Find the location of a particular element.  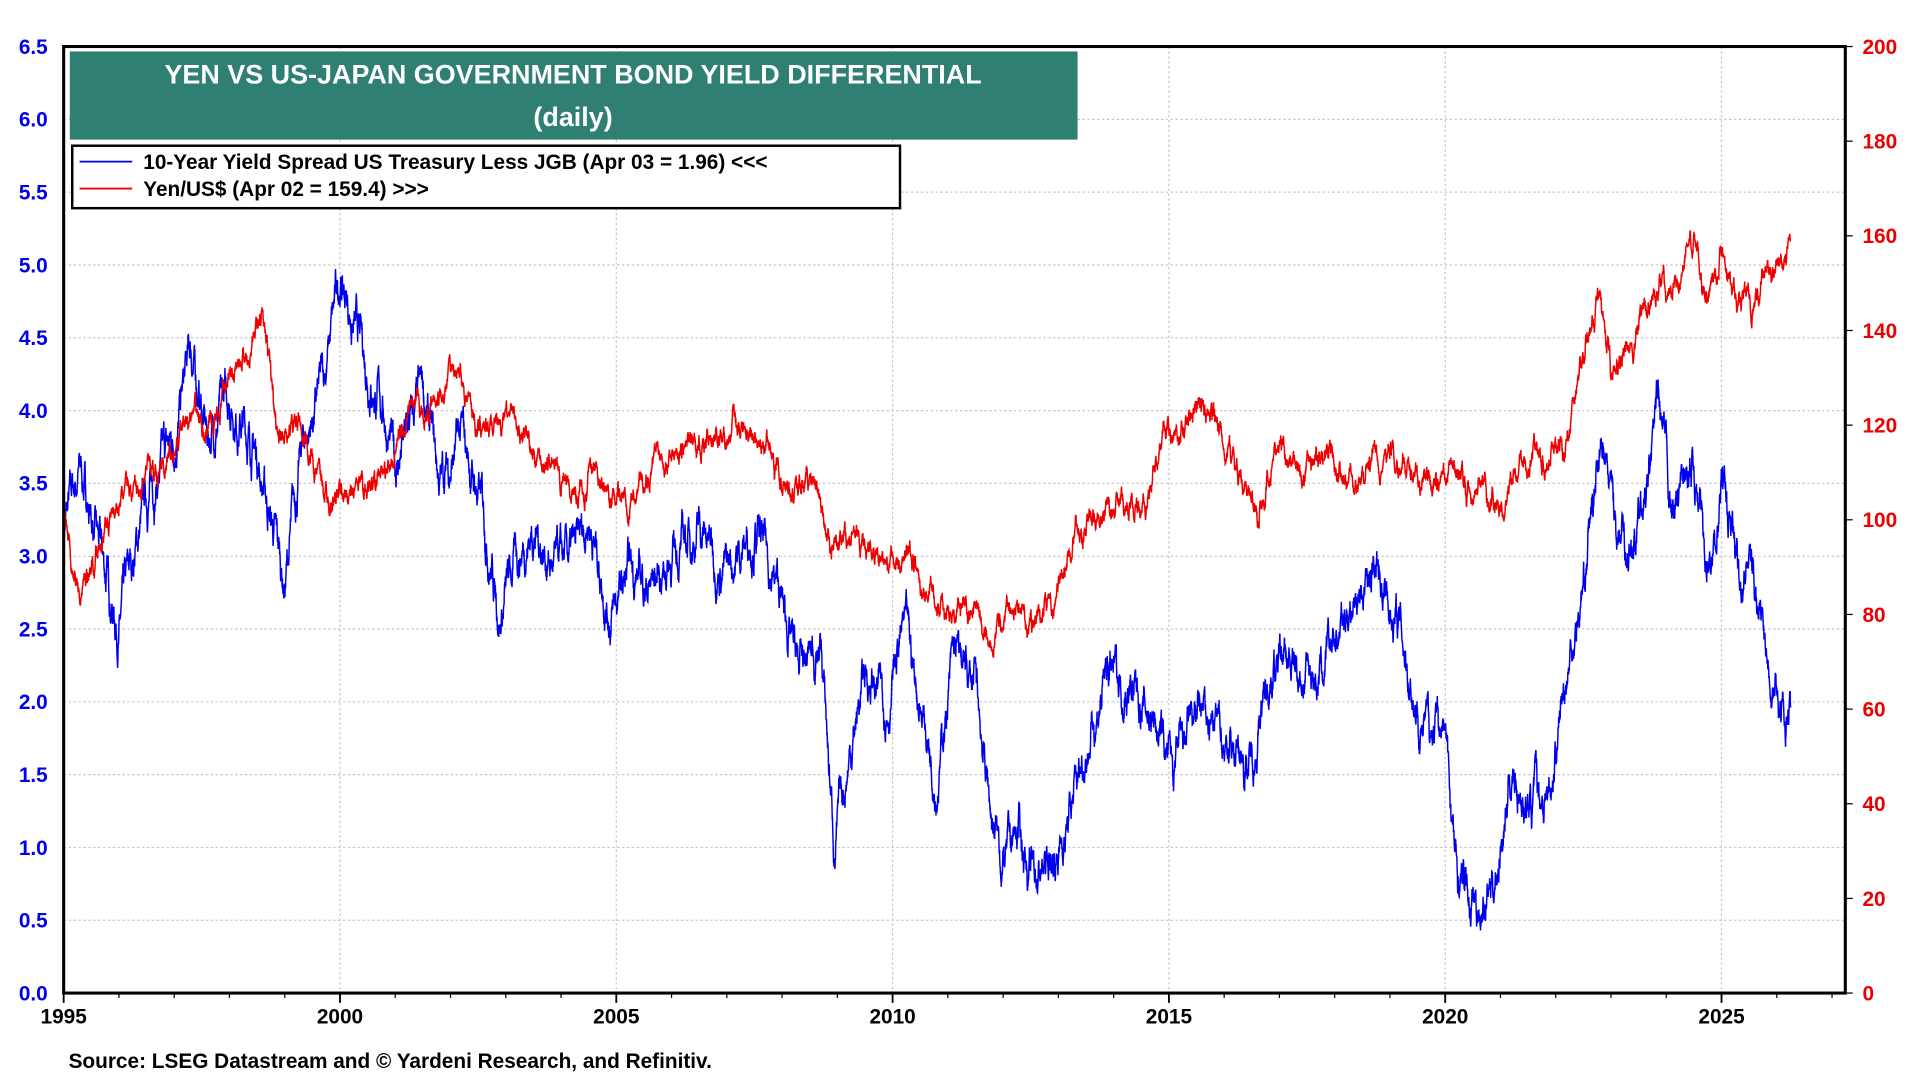

y-left-tick-label: 4.0 is located at coordinates (33, 411).